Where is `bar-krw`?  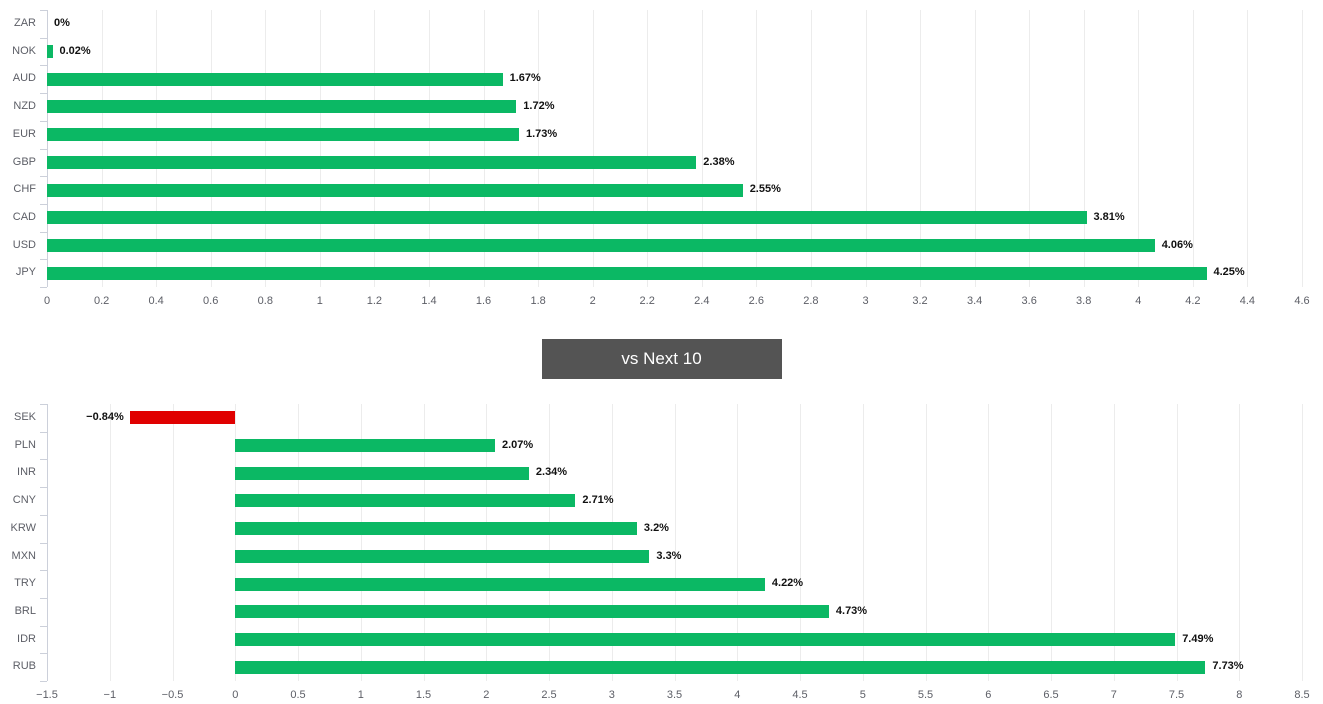
bar-krw is located at coordinates (436, 529).